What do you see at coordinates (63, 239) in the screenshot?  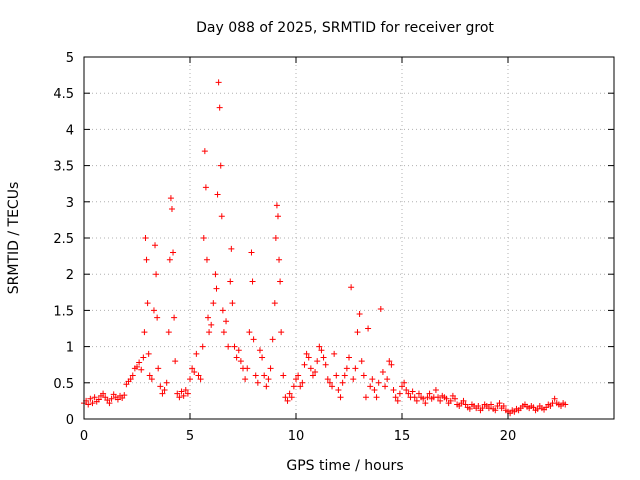 I see `y-tick-label: 2.5` at bounding box center [63, 239].